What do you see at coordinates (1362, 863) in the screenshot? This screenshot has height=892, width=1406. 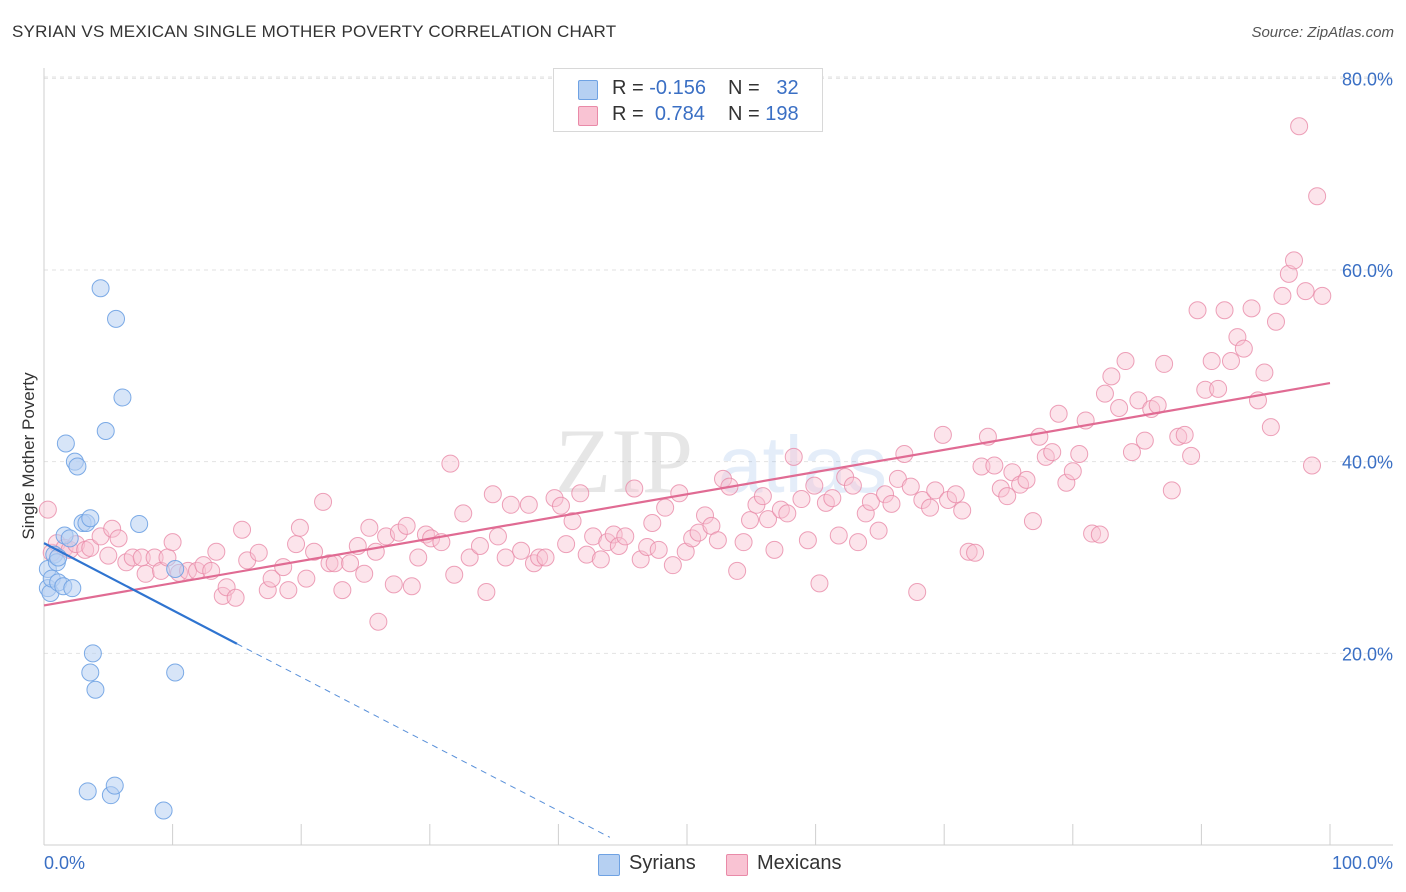 I see `x-tick-label-max: 100.0%` at bounding box center [1362, 863].